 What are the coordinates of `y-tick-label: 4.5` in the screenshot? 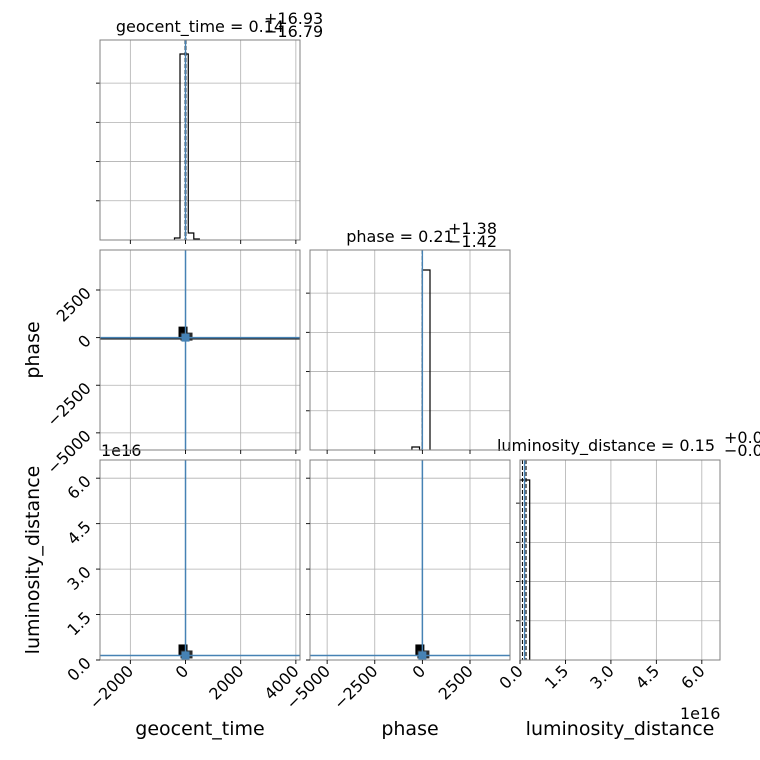 It's located at (78, 532).